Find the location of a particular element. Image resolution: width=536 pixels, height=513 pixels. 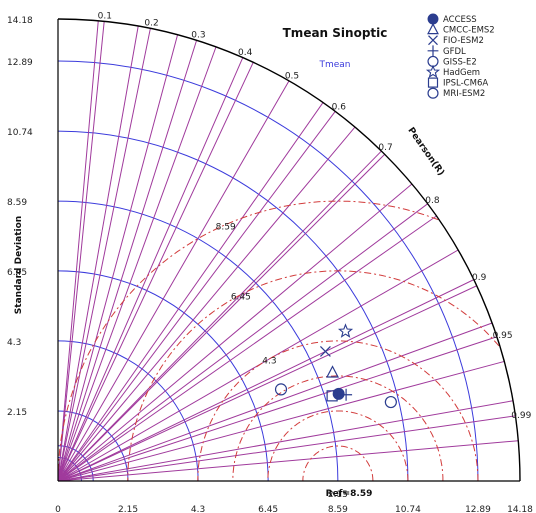

y-tick-label: 14.18 is located at coordinates (20, 21).